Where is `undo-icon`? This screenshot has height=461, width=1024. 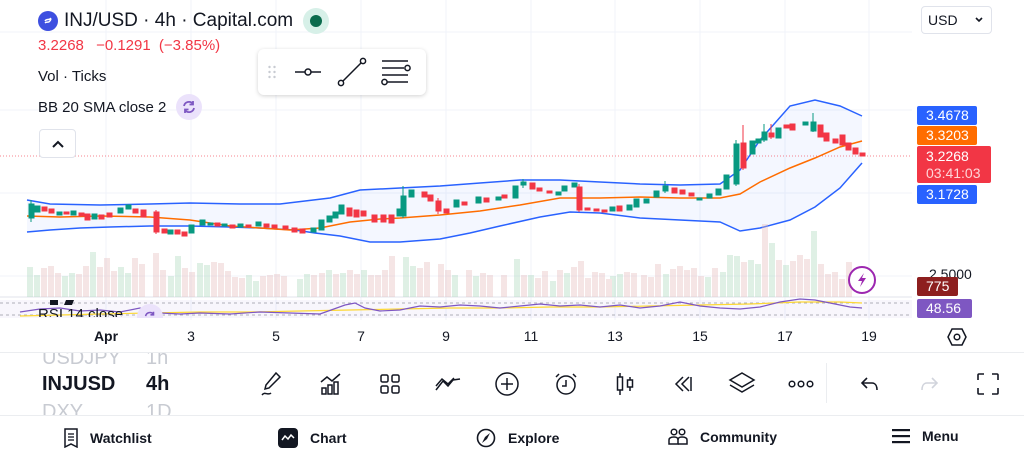
undo-icon is located at coordinates (869, 384).